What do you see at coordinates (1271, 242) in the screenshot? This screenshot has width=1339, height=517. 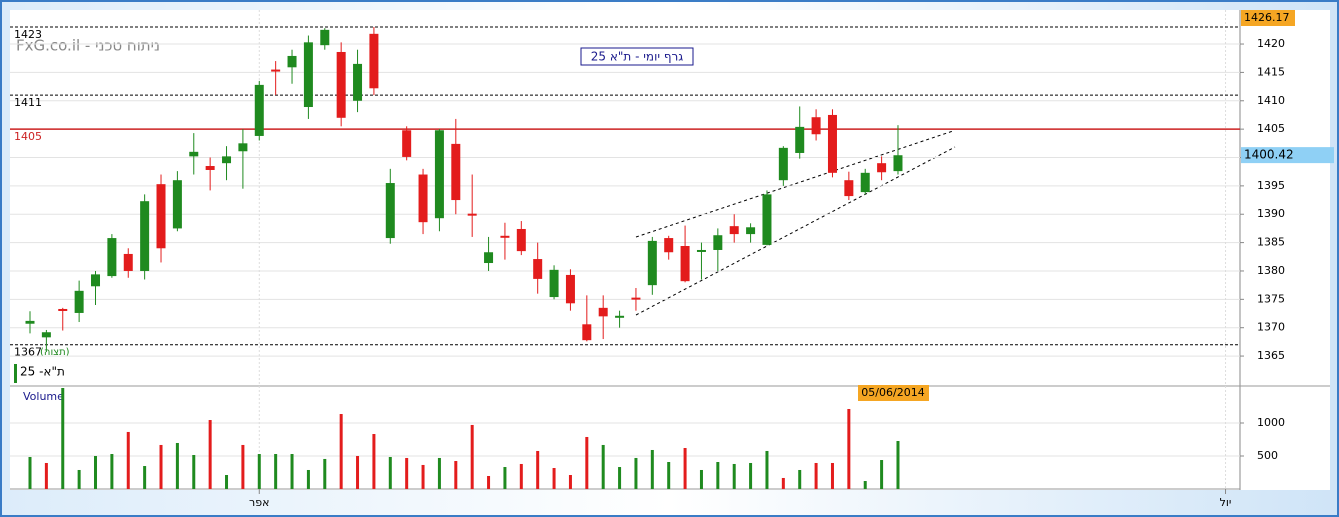 I see `y-tick-label: 1385` at bounding box center [1271, 242].